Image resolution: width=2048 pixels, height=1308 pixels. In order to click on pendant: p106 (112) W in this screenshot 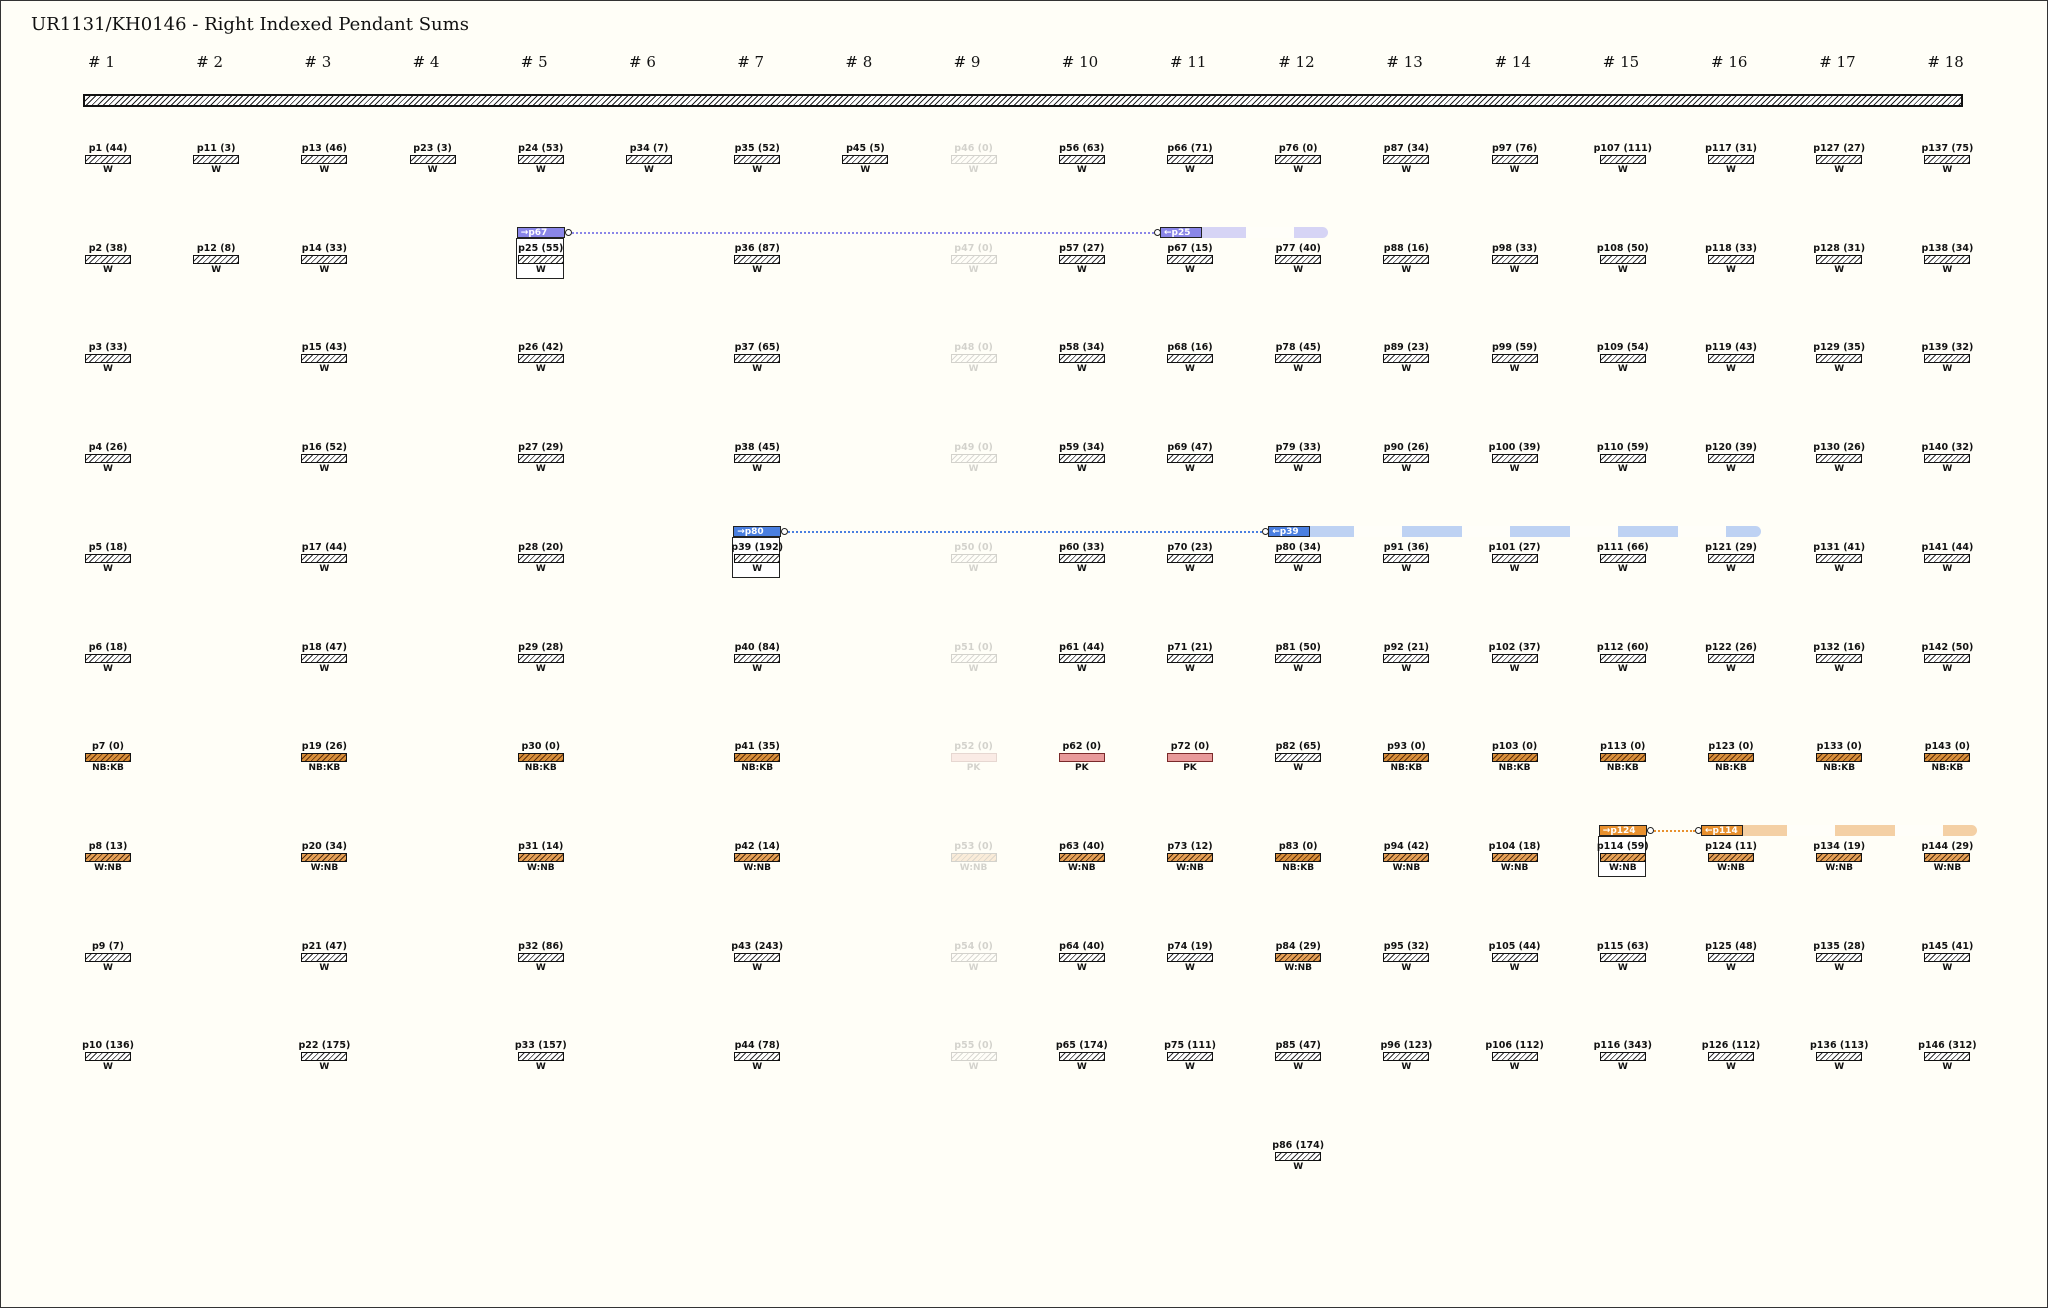, I will do `click(1514, 1060)`.